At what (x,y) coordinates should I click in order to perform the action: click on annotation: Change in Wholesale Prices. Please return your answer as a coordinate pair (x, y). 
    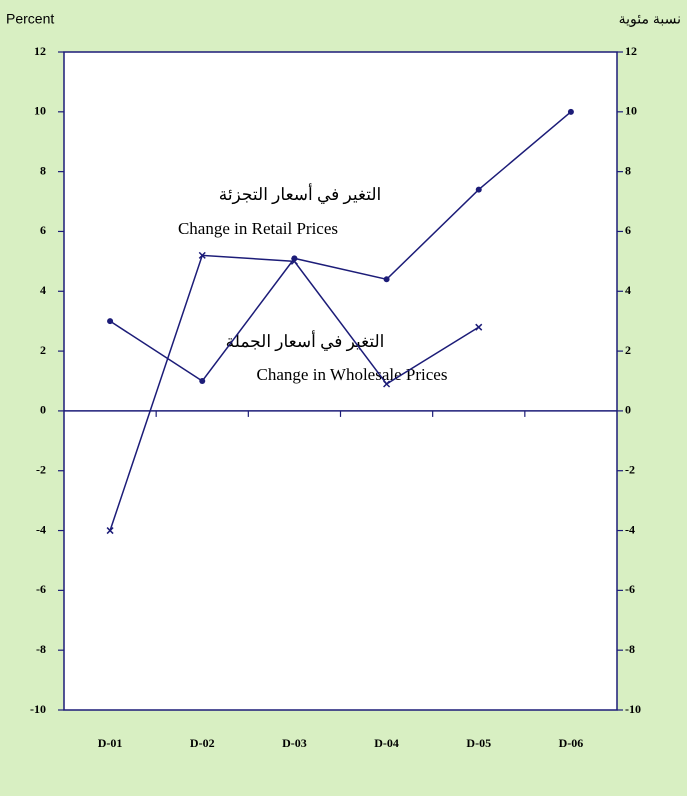
    Looking at the image, I should click on (352, 374).